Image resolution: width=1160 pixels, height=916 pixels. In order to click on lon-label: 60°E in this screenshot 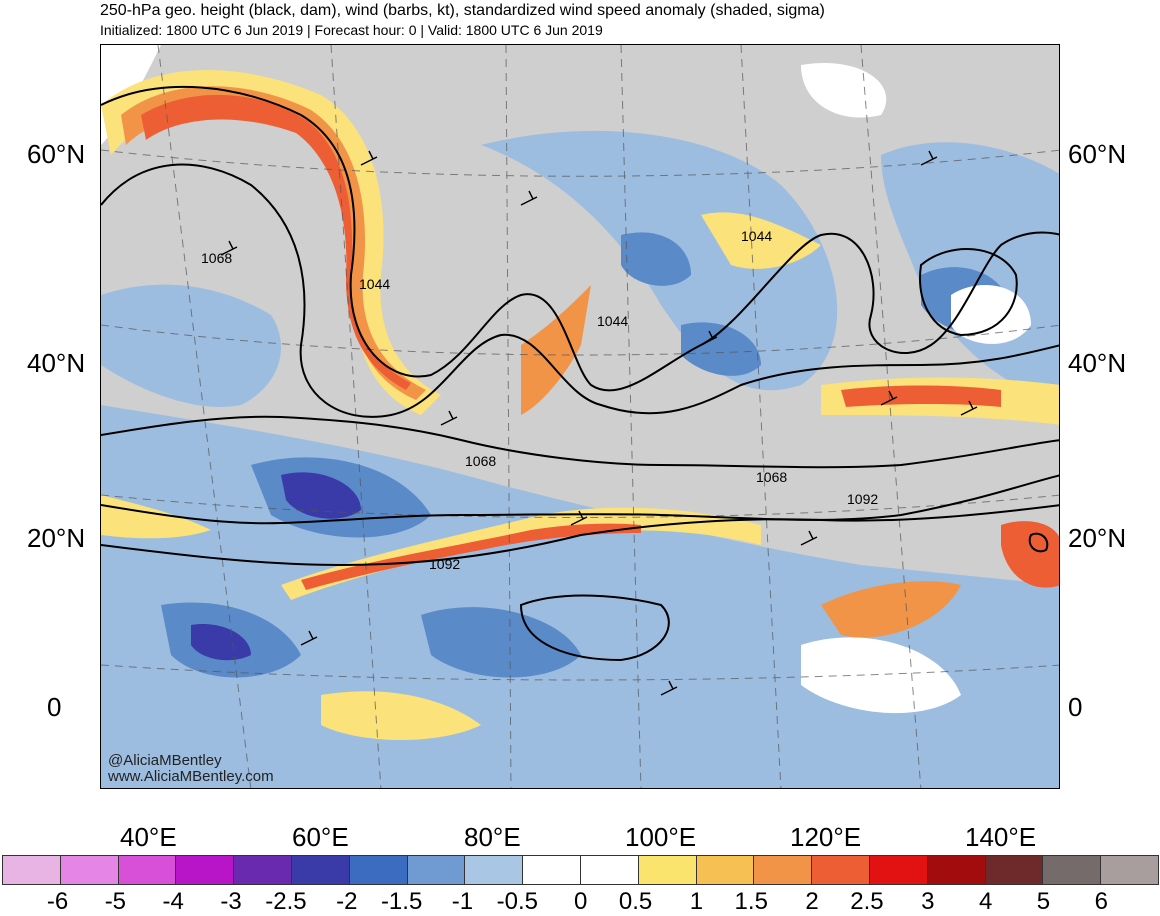, I will do `click(320, 837)`.